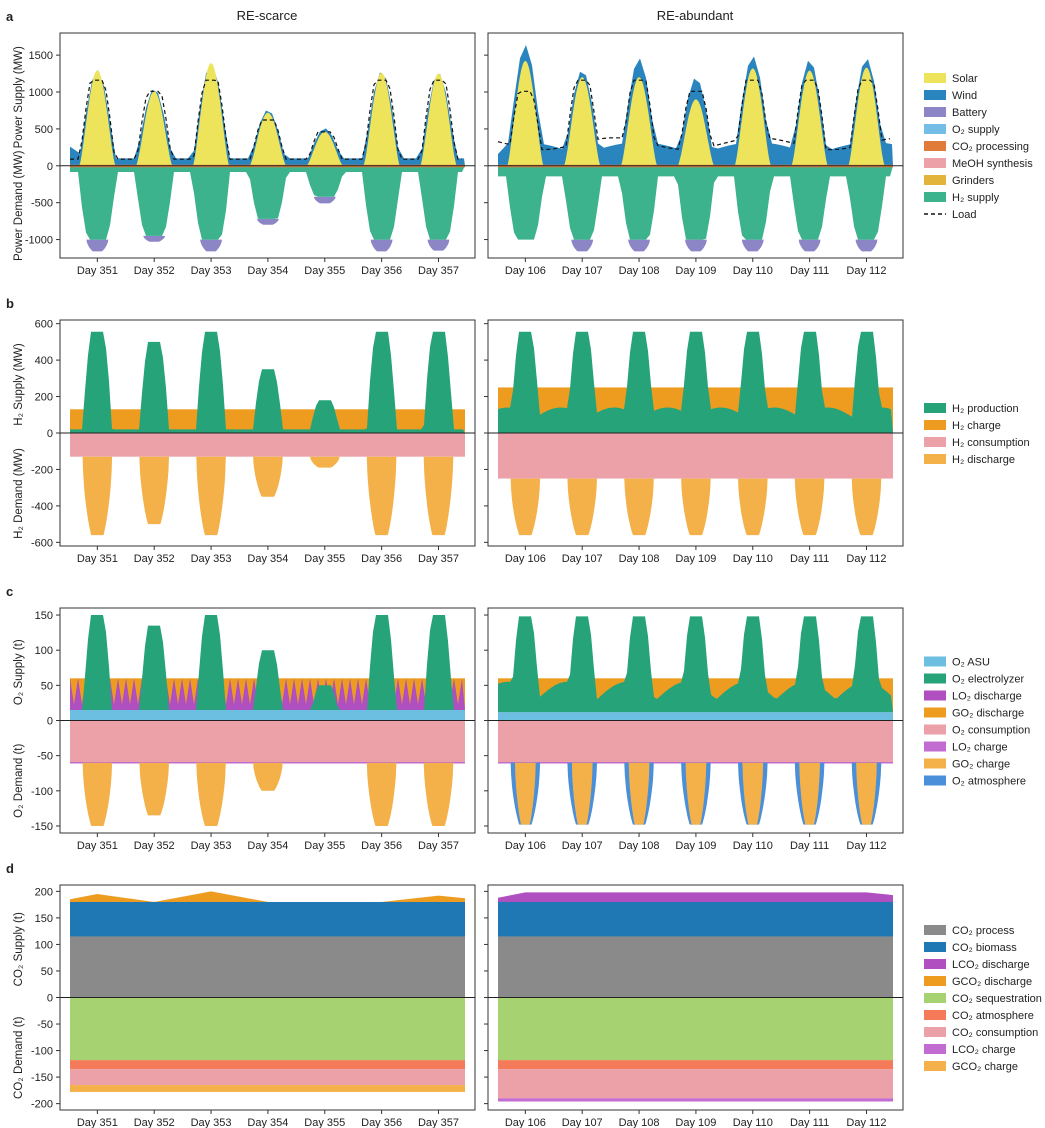 The height and width of the screenshot is (1128, 1045). What do you see at coordinates (44, 616) in the screenshot?
I see `y-tick-label: 150` at bounding box center [44, 616].